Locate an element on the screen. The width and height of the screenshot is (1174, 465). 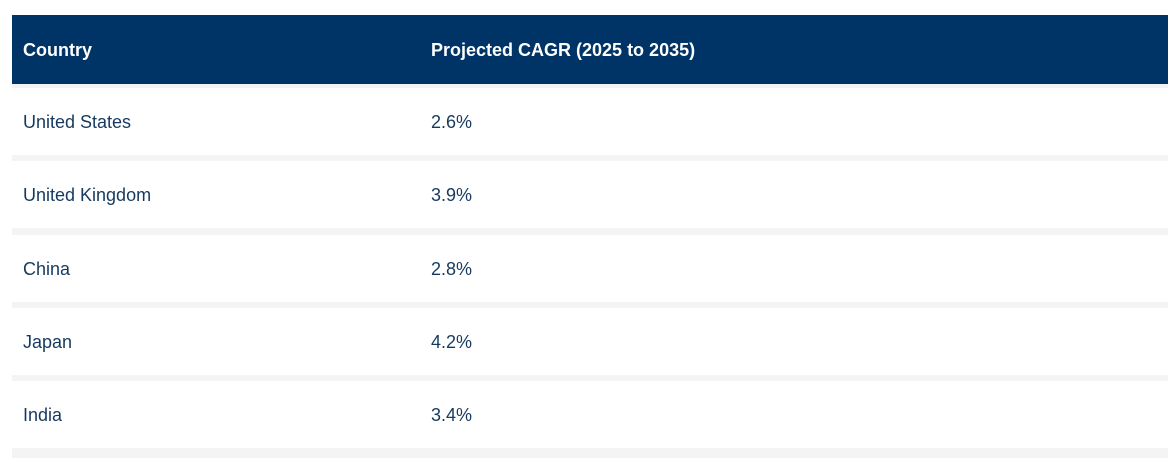
table-header-row: Country Projected CAGR (2025 to 2035) is located at coordinates (590, 49).